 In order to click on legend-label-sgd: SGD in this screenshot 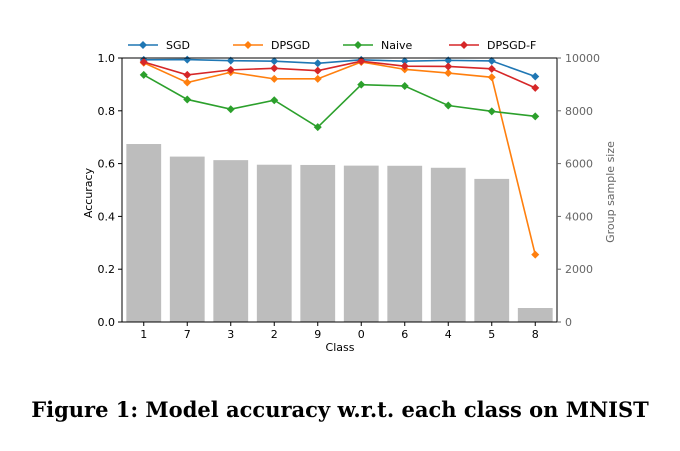, I will do `click(178, 45)`.